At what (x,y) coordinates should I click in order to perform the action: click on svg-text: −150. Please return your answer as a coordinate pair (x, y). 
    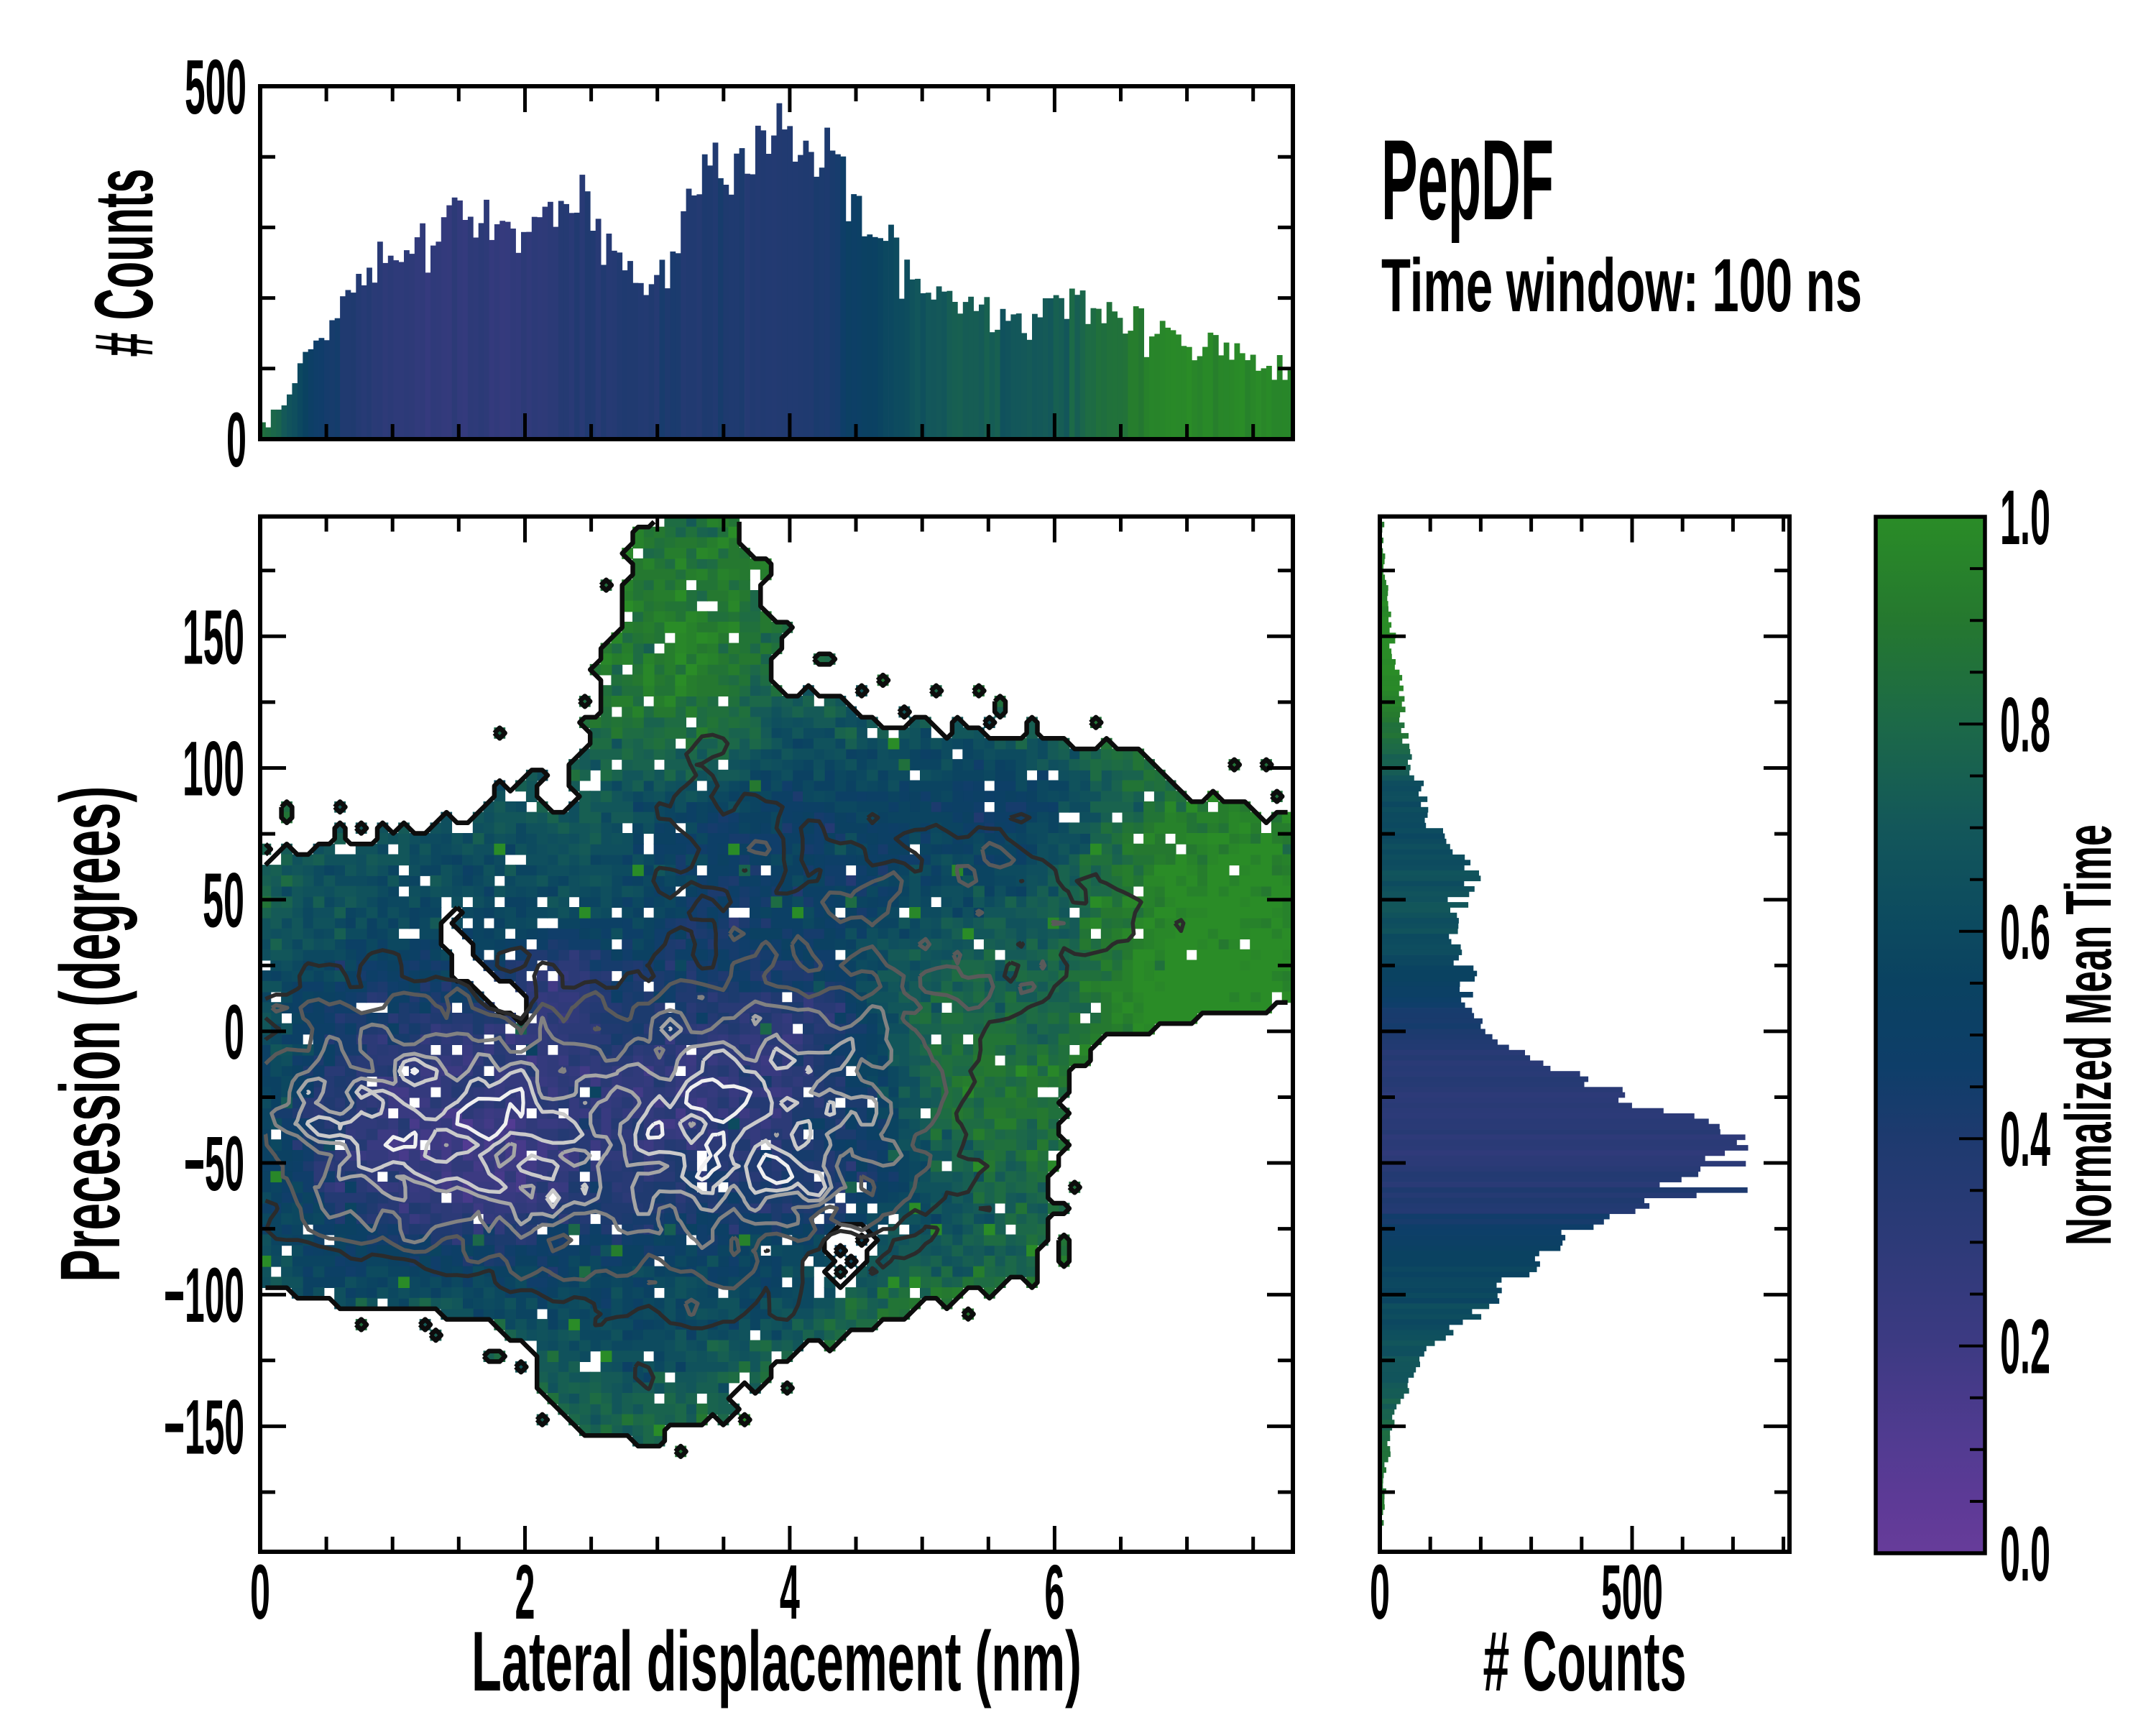
    Looking at the image, I should click on (204, 1426).